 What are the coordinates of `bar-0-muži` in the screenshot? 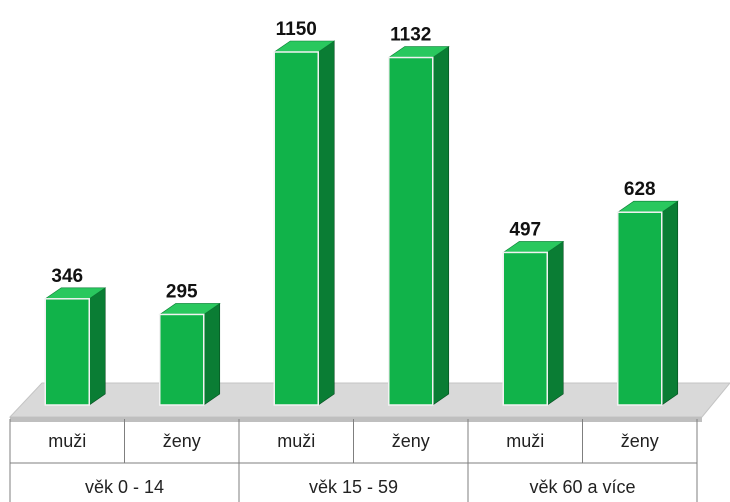 It's located at (75, 346).